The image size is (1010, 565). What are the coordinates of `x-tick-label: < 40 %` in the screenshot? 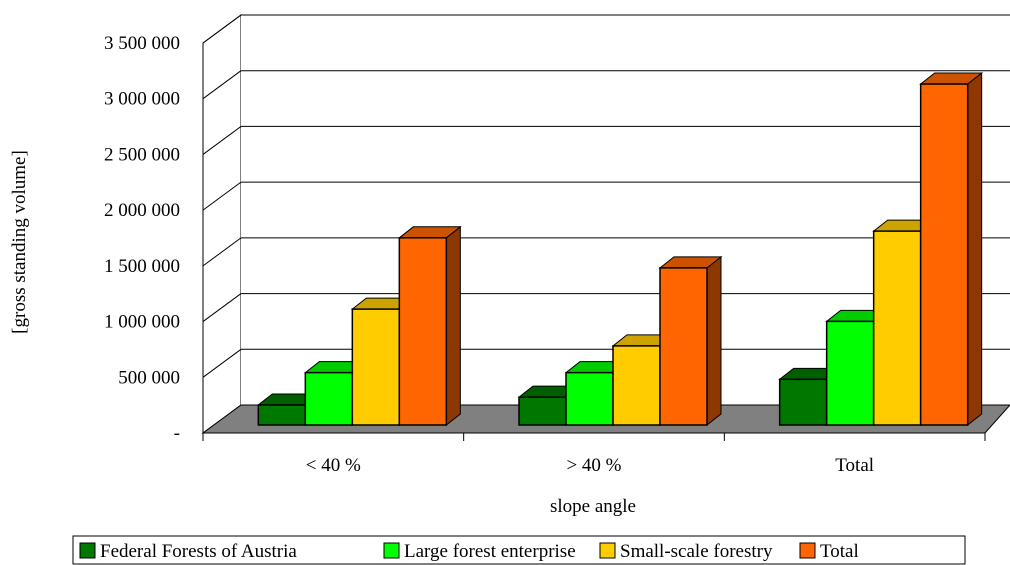 It's located at (333, 465).